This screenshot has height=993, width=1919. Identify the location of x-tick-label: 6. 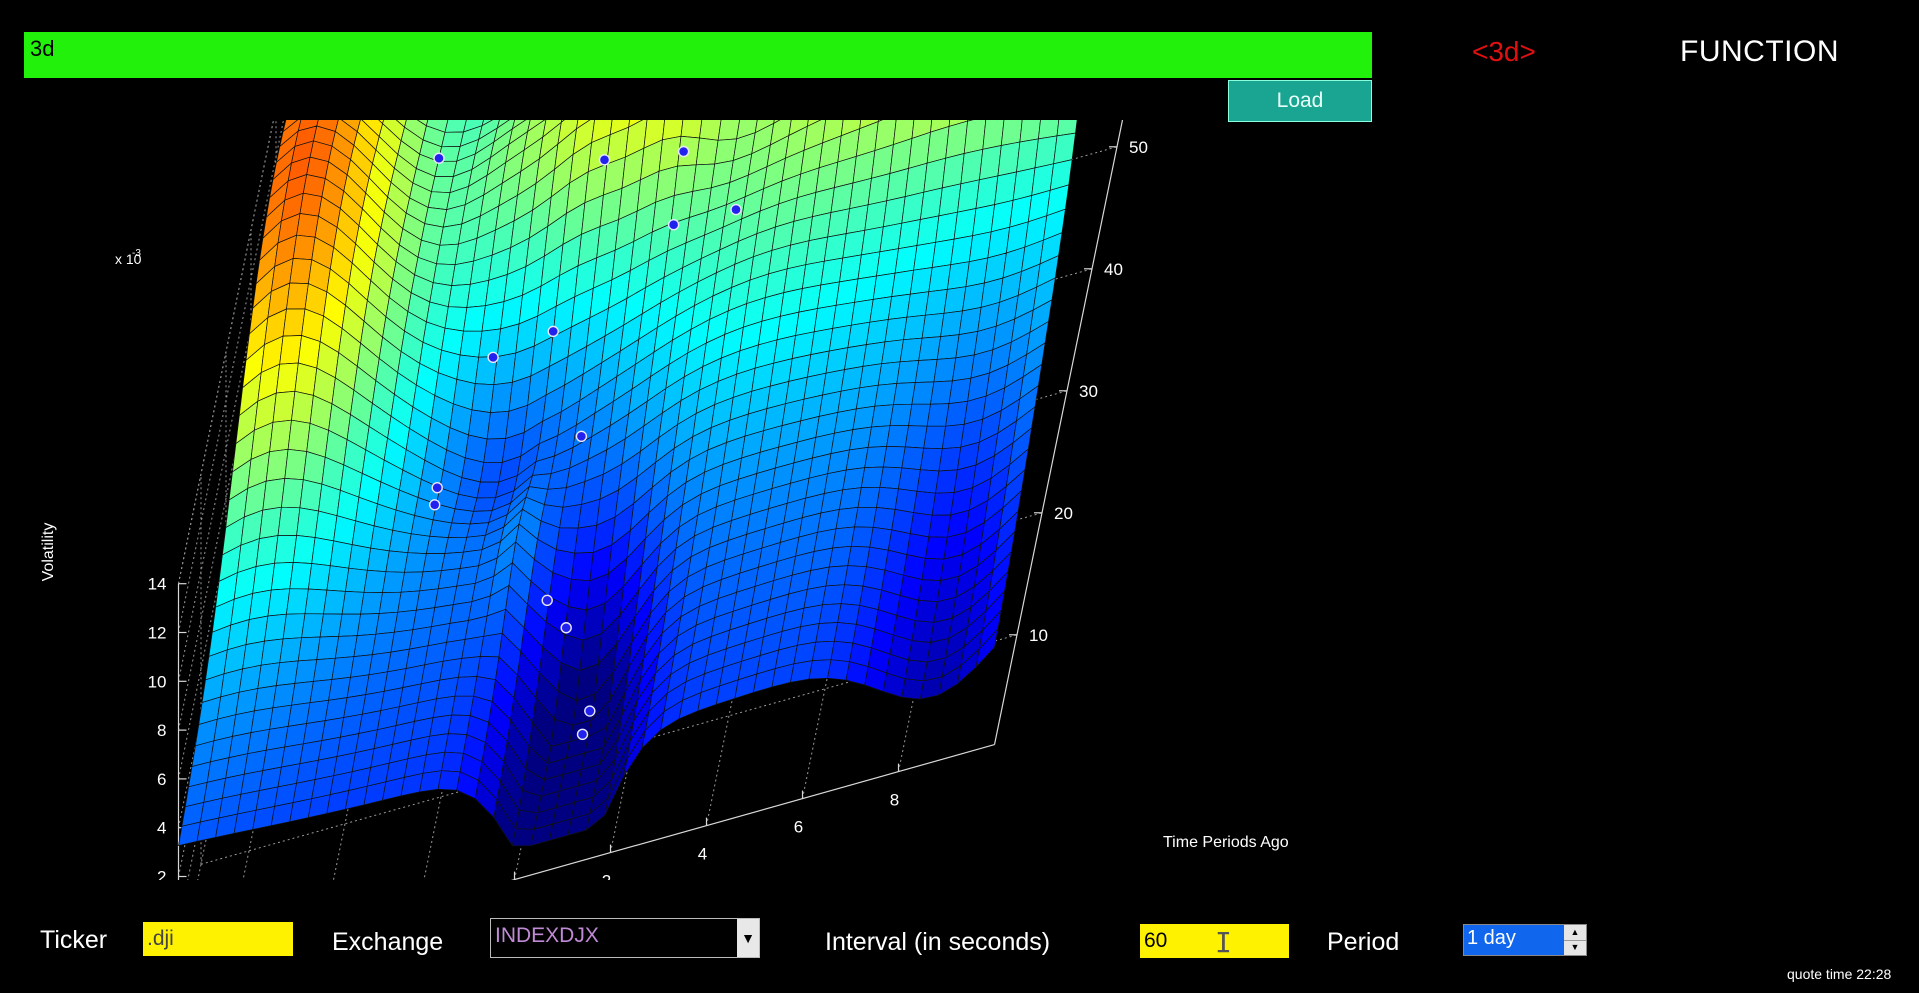
(798, 827).